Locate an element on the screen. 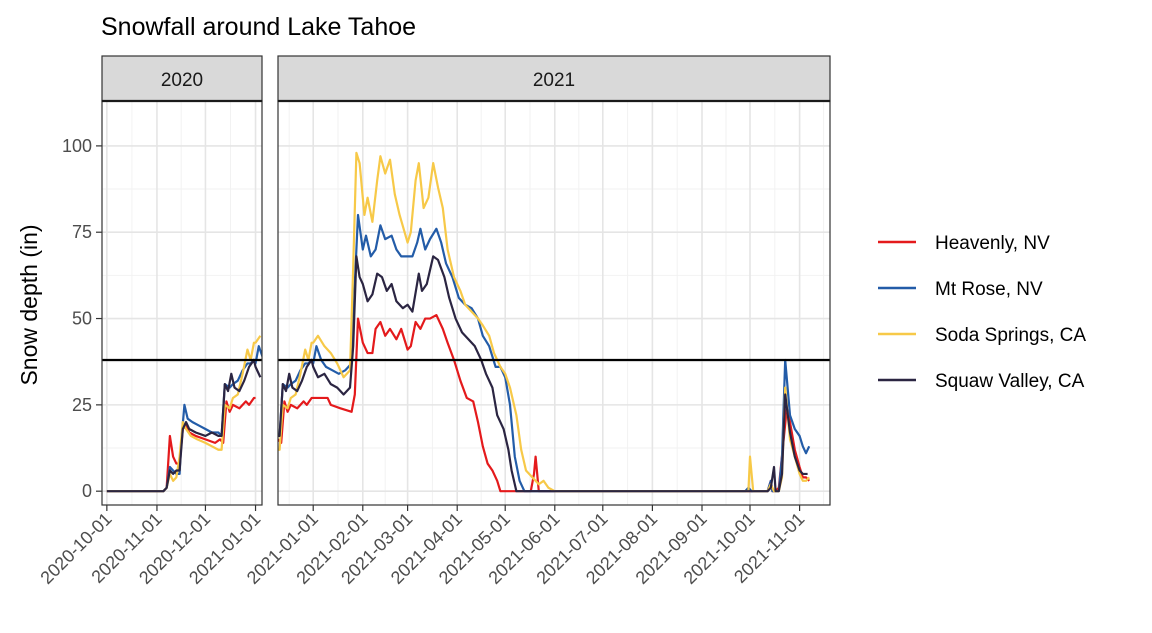 This screenshot has height=633, width=1152. series-line-soda-springs-ca is located at coordinates (184, 414).